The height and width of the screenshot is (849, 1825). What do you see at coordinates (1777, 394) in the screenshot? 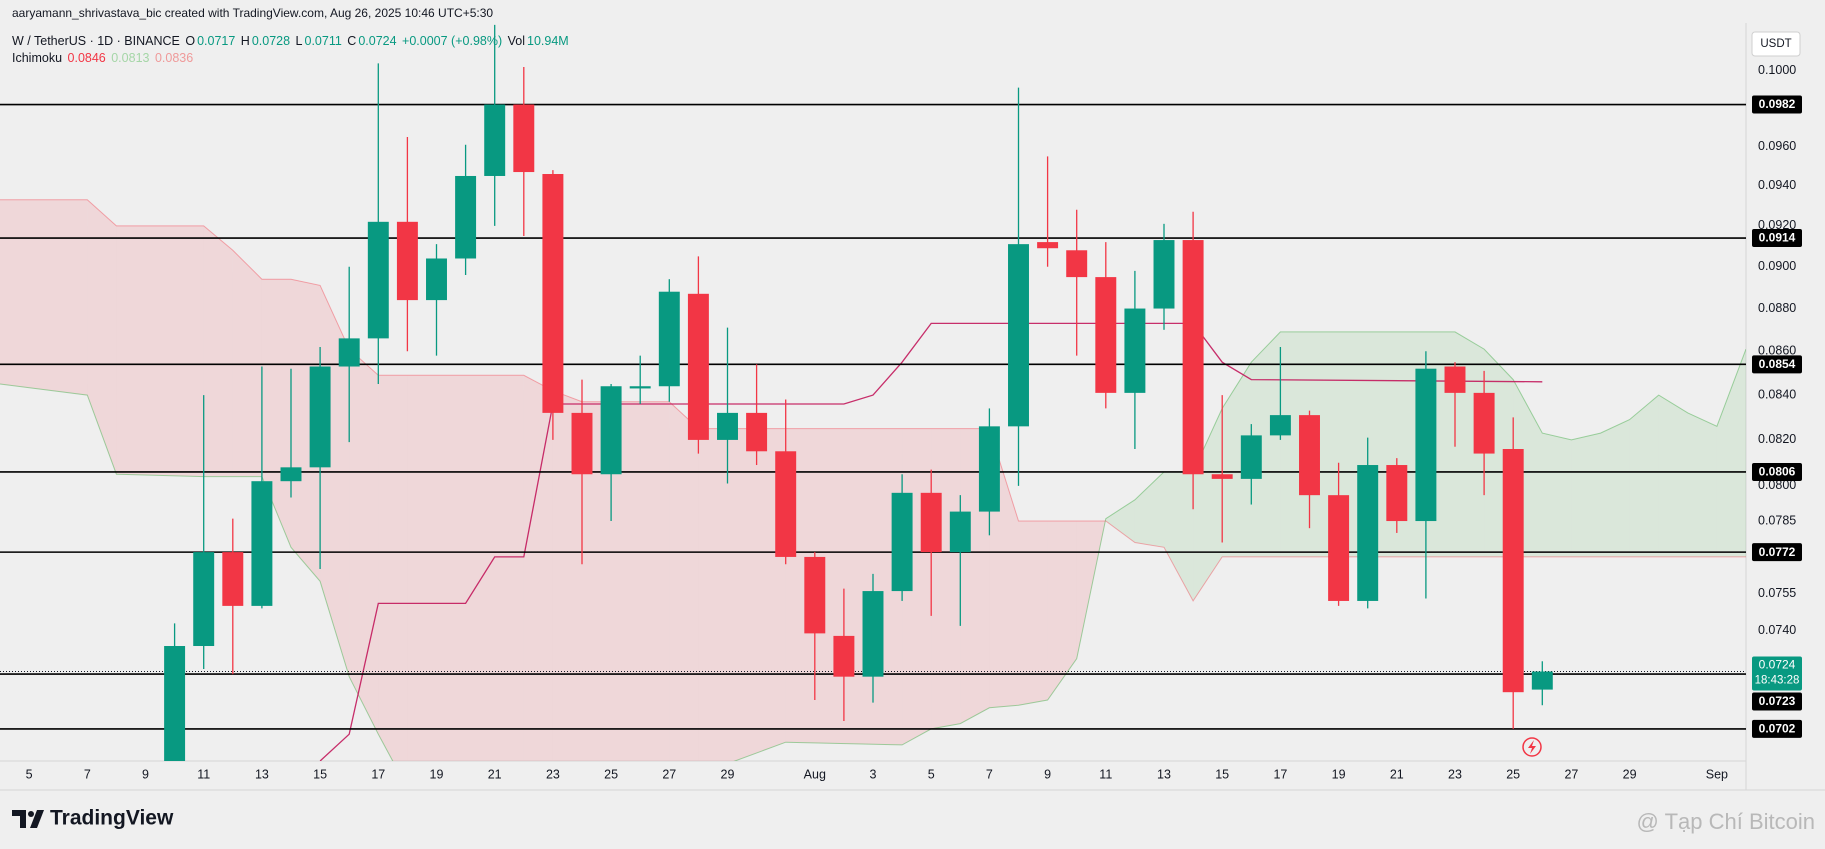
I see `y-tick-label: 0.0840` at bounding box center [1777, 394].